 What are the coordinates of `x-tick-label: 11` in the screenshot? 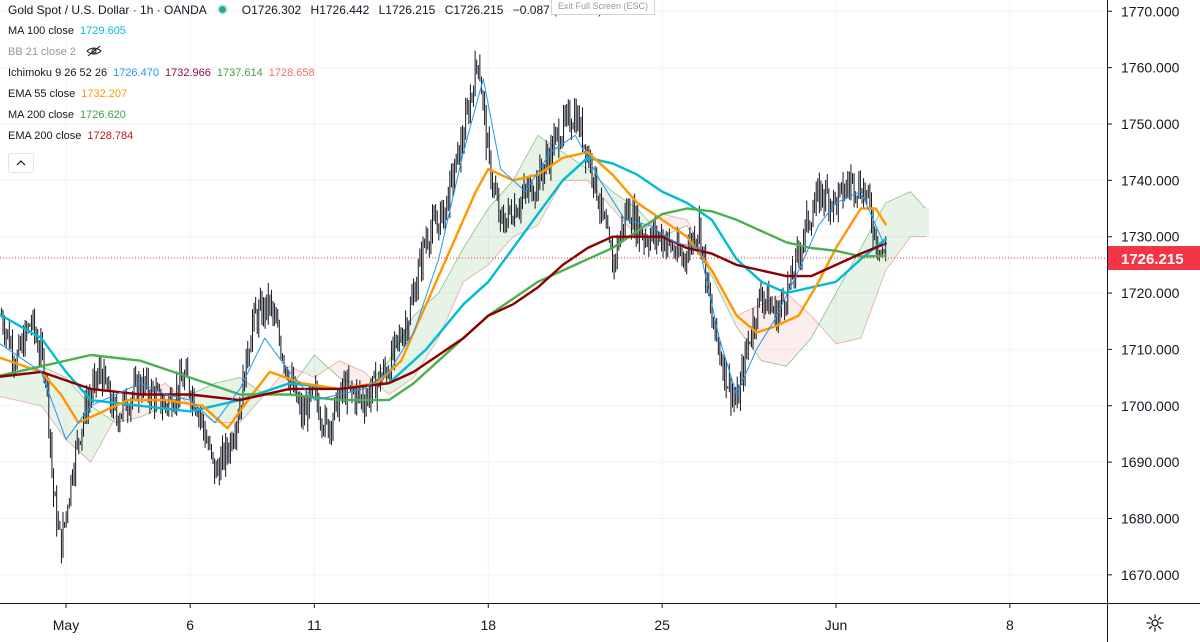 It's located at (314, 625).